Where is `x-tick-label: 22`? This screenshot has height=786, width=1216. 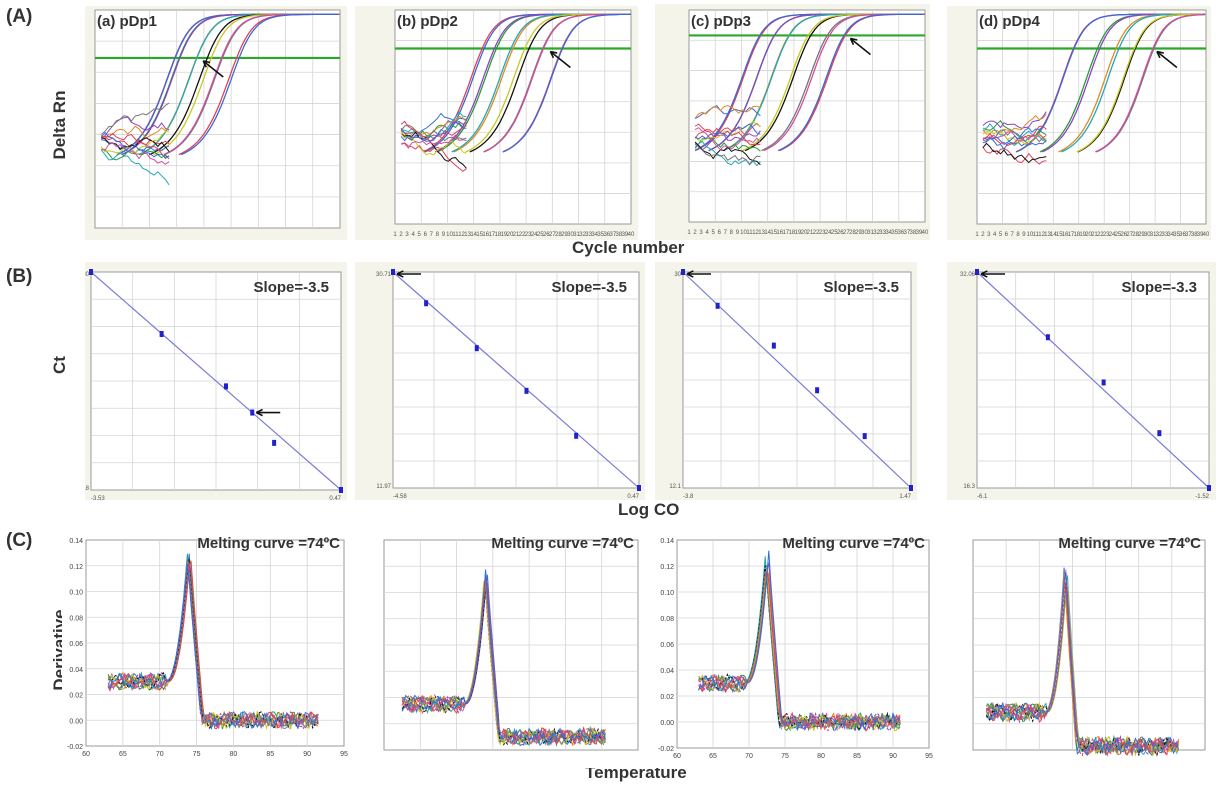
x-tick-label: 22 is located at coordinates (816, 233).